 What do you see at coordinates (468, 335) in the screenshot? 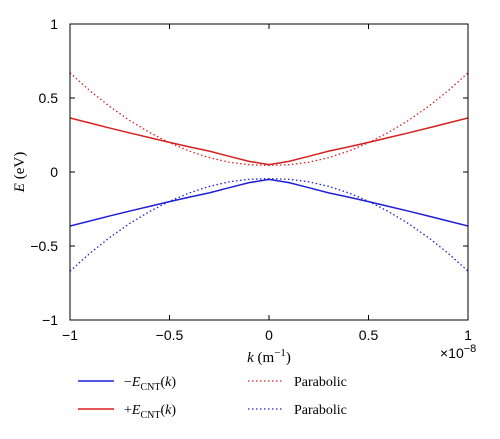
I see `x-tick-label: 1` at bounding box center [468, 335].